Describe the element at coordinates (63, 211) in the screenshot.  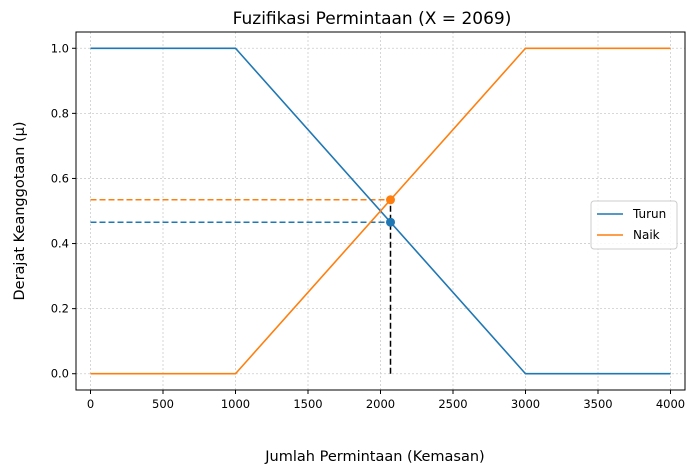
I see `y-axis-ticks: 0.0 0.2 0.4 0.6 0.8 1.0` at that location.